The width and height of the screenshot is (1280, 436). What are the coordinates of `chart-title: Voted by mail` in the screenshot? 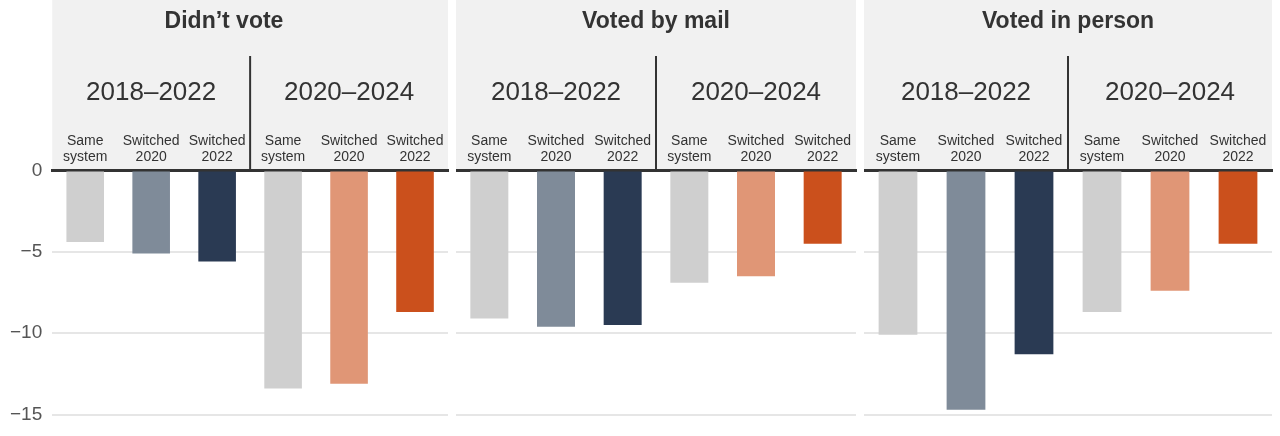 It's located at (656, 20).